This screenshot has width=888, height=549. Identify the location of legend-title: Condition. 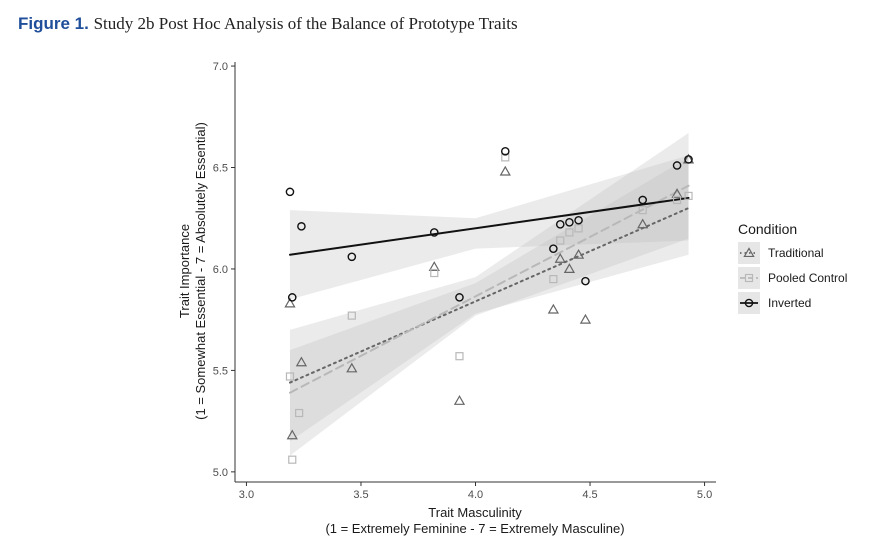
(767, 229).